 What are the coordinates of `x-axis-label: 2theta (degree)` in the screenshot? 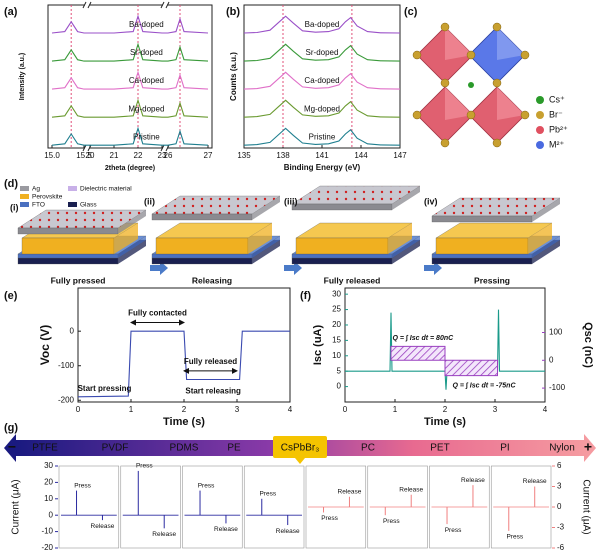 It's located at (130, 168).